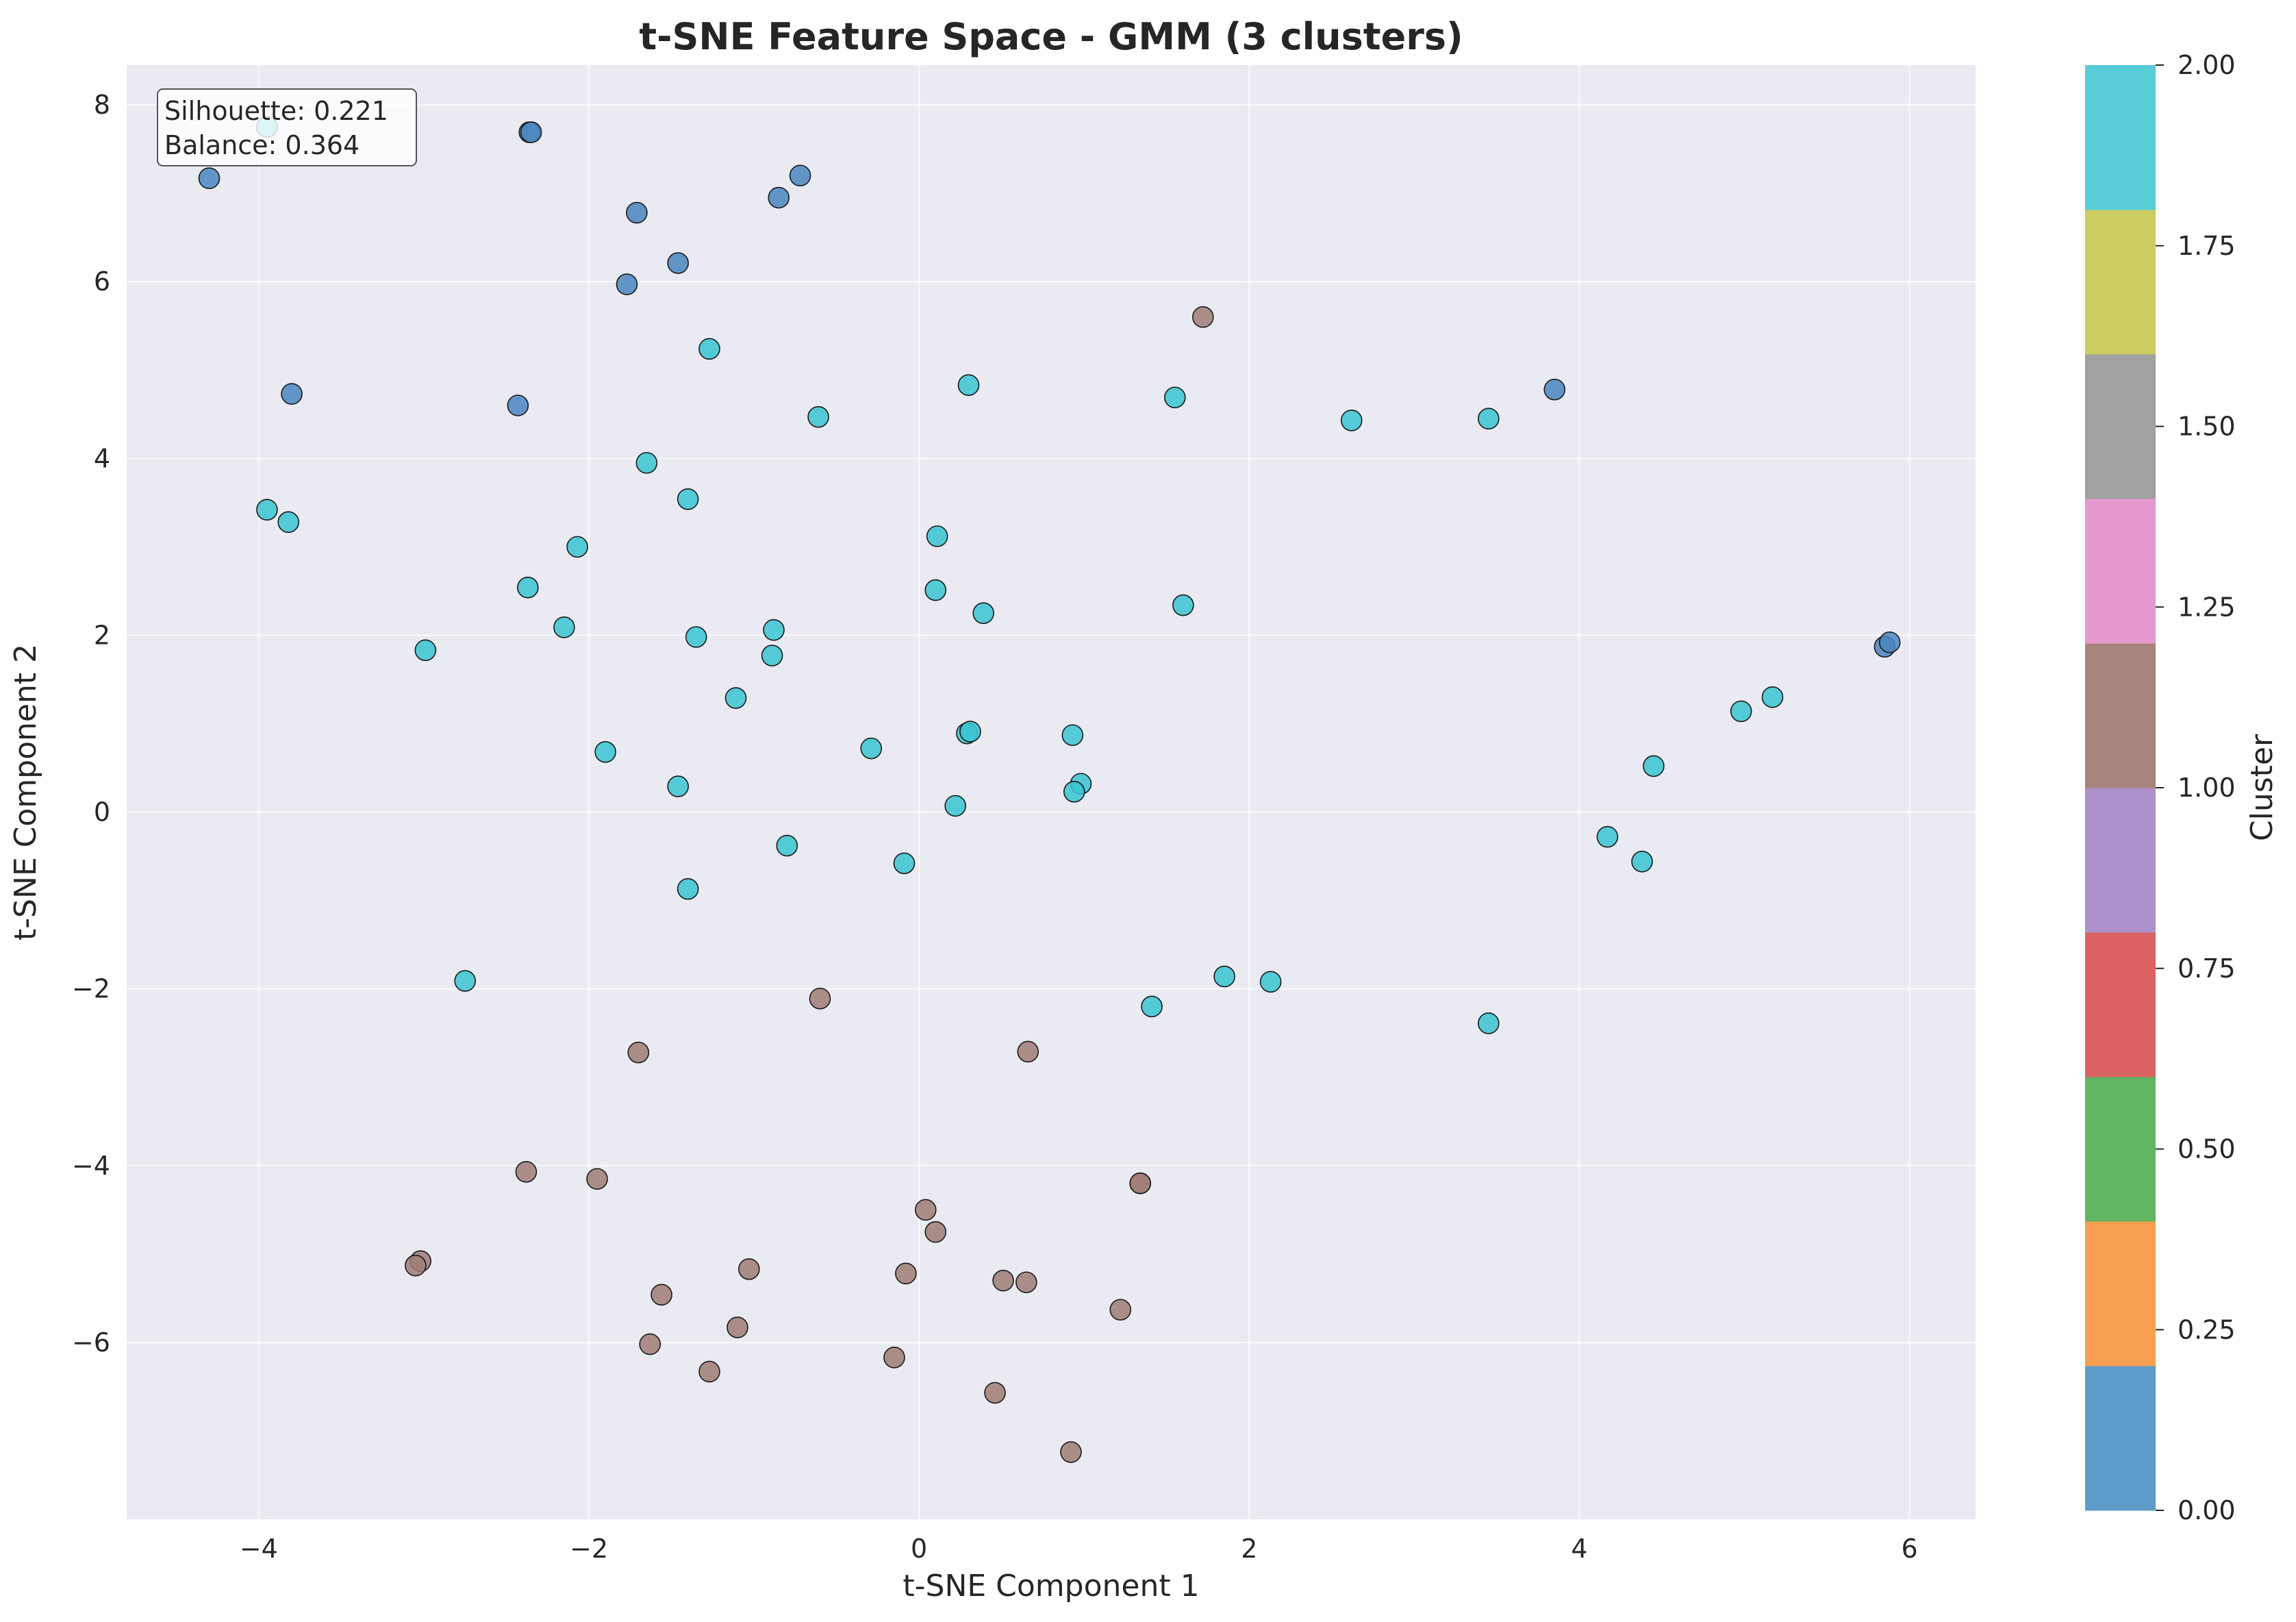  I want to click on y-tick-label: −4, so click(91, 1166).